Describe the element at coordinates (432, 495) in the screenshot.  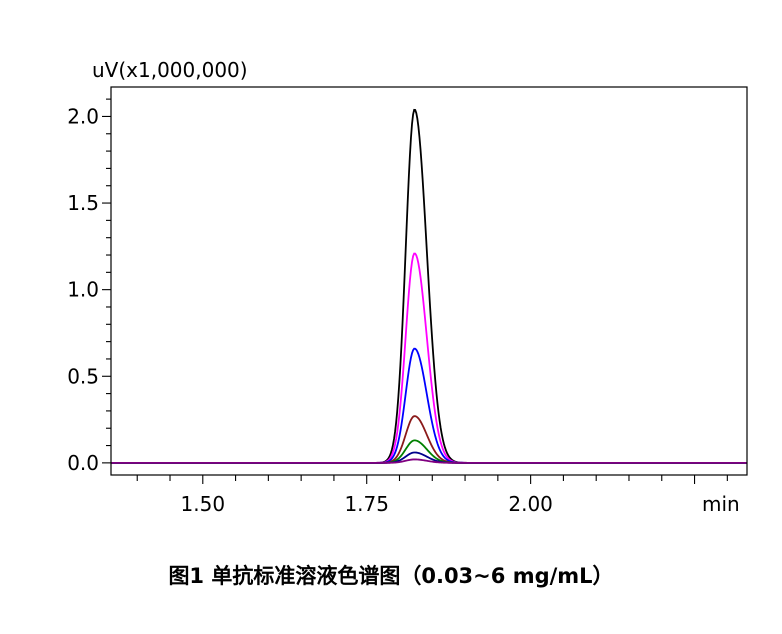
I see `x-axis-ticks: 1.50 1.75 2.00` at that location.